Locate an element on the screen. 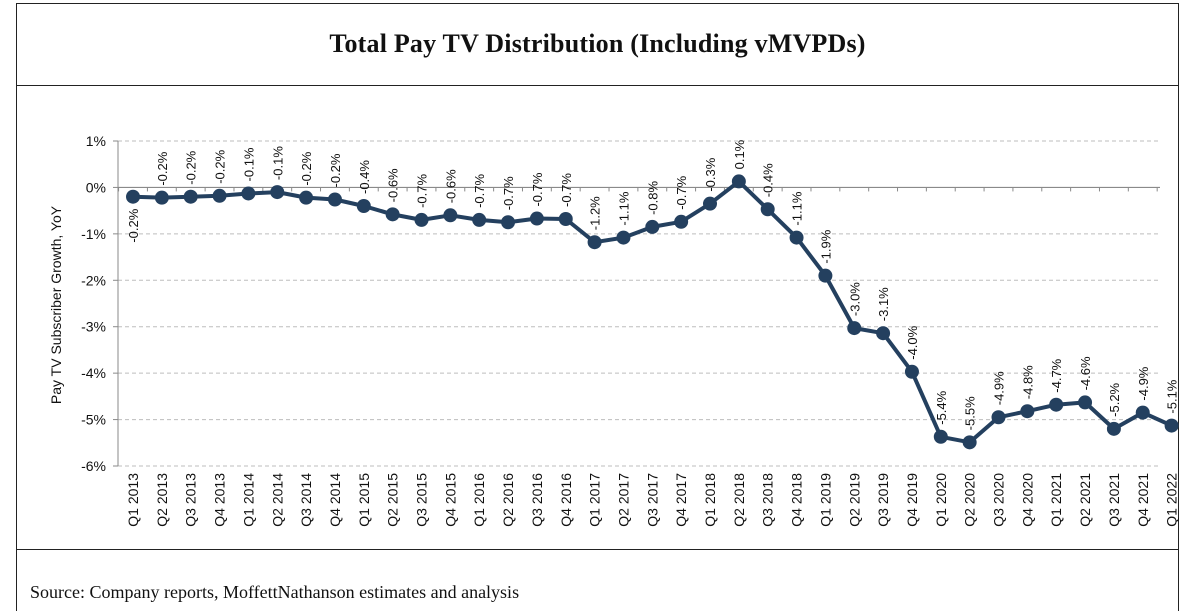  y-tick-label: 0% is located at coordinates (96, 187).